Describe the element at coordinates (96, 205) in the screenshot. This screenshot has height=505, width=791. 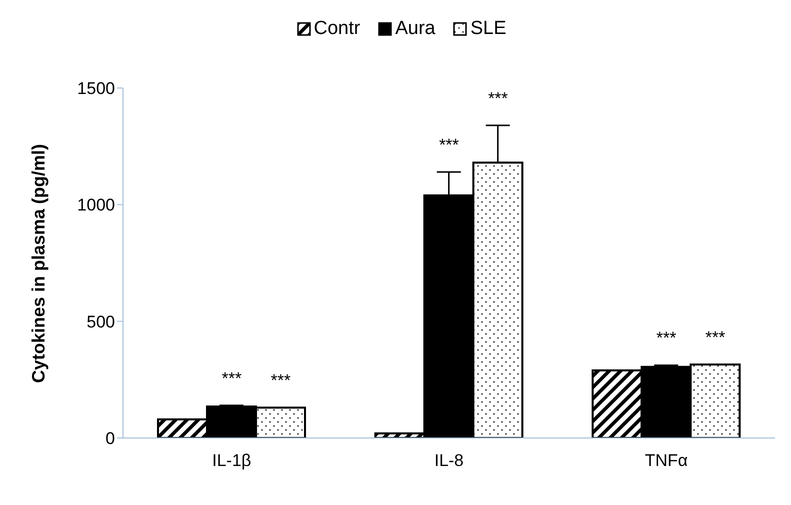
I see `y-tick-label: 1000` at that location.